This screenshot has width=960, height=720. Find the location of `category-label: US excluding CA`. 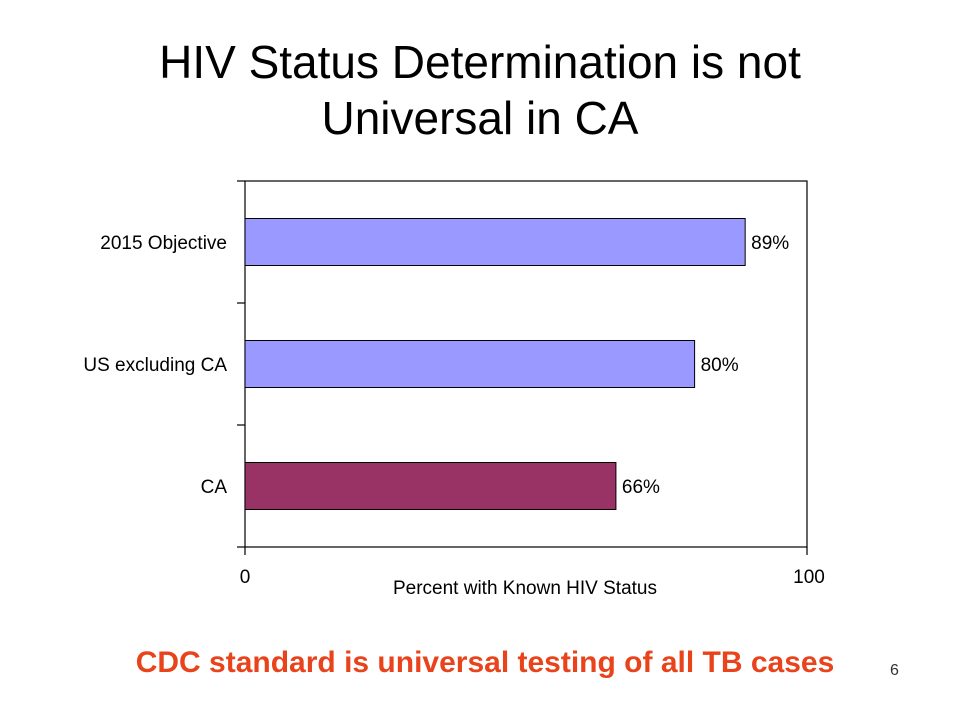

category-label: US excluding CA is located at coordinates (155, 365).